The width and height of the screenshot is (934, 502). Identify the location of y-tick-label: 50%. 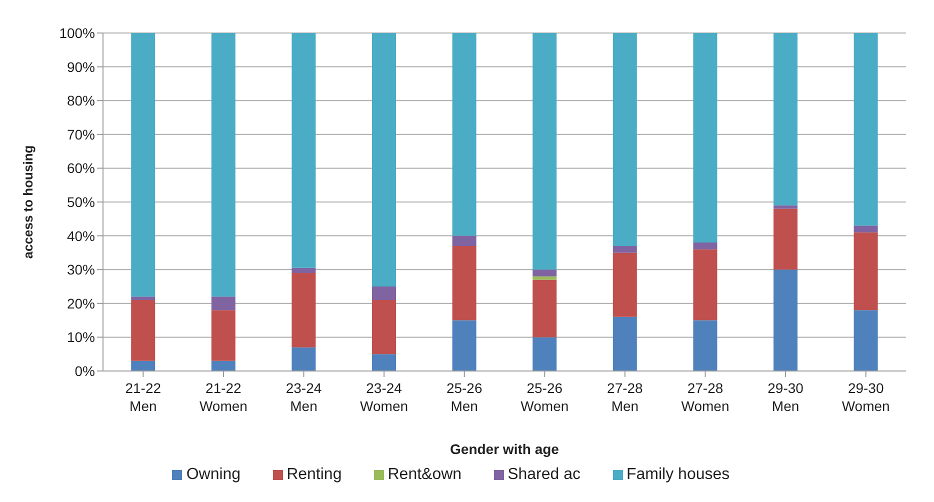
(80, 202).